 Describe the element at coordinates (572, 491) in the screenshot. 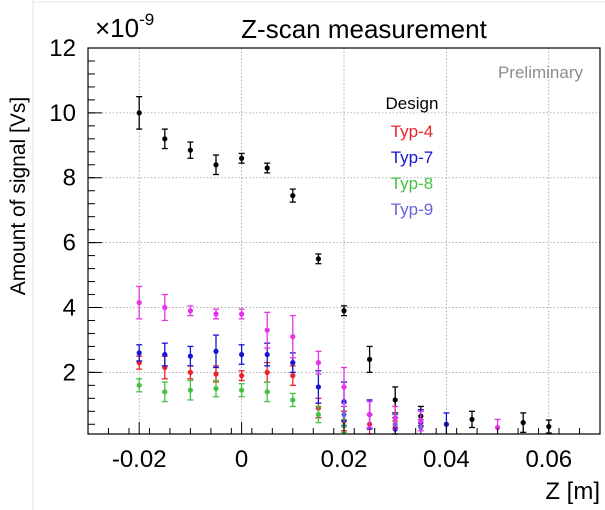

I see `x-axis-label: Z [m]` at that location.